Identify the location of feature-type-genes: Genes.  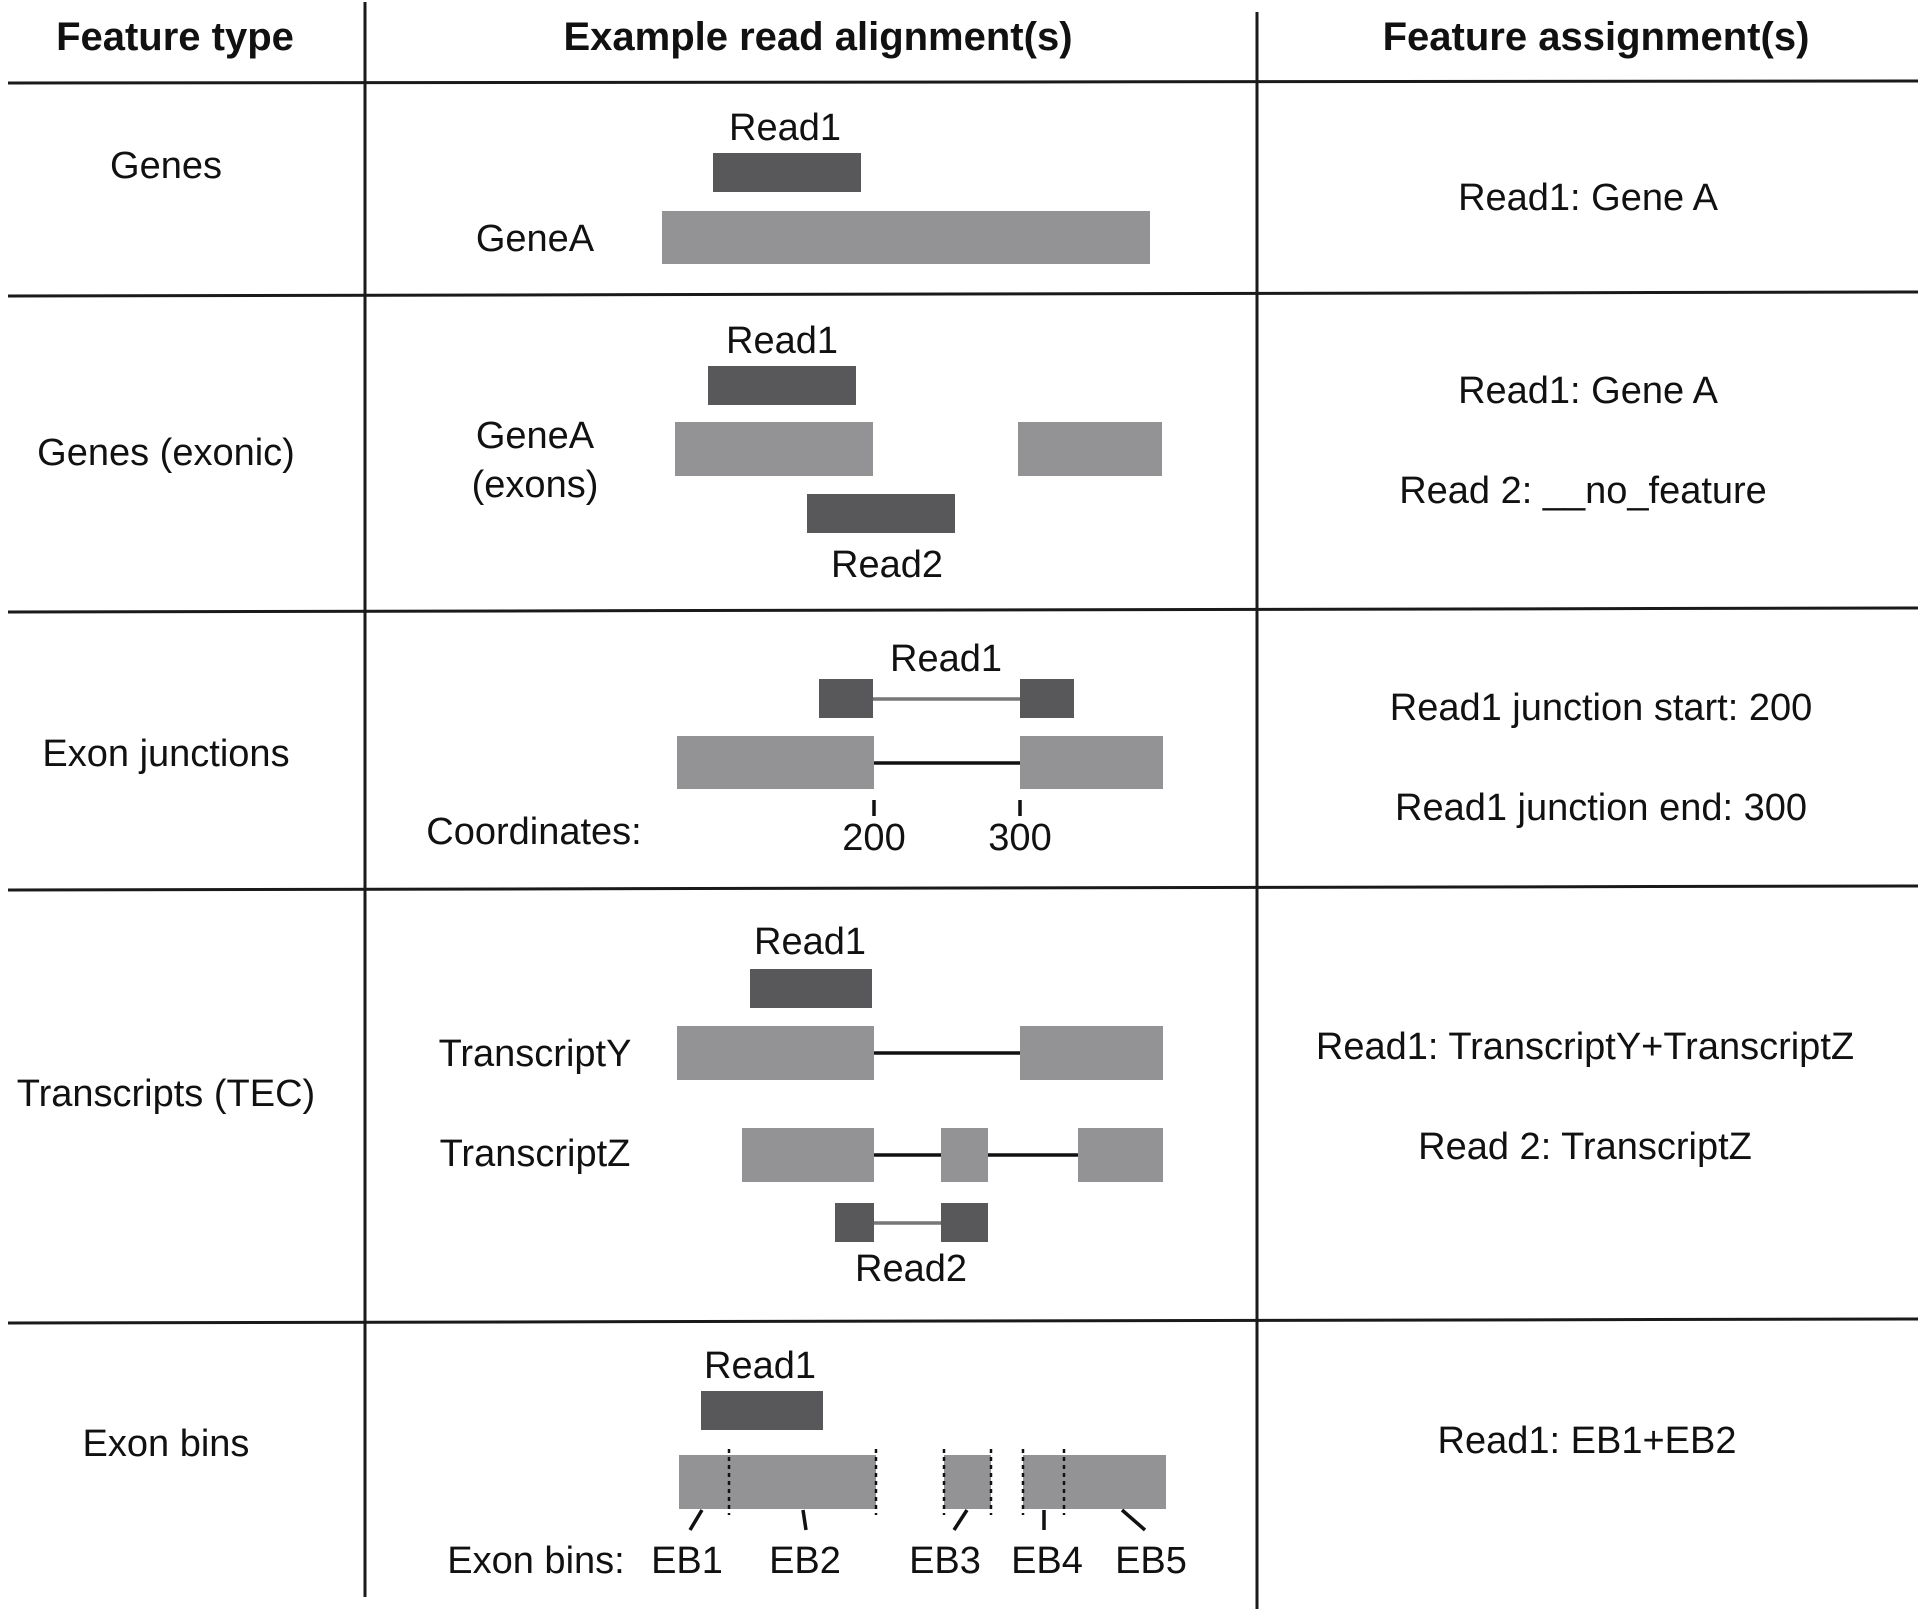
(166, 166).